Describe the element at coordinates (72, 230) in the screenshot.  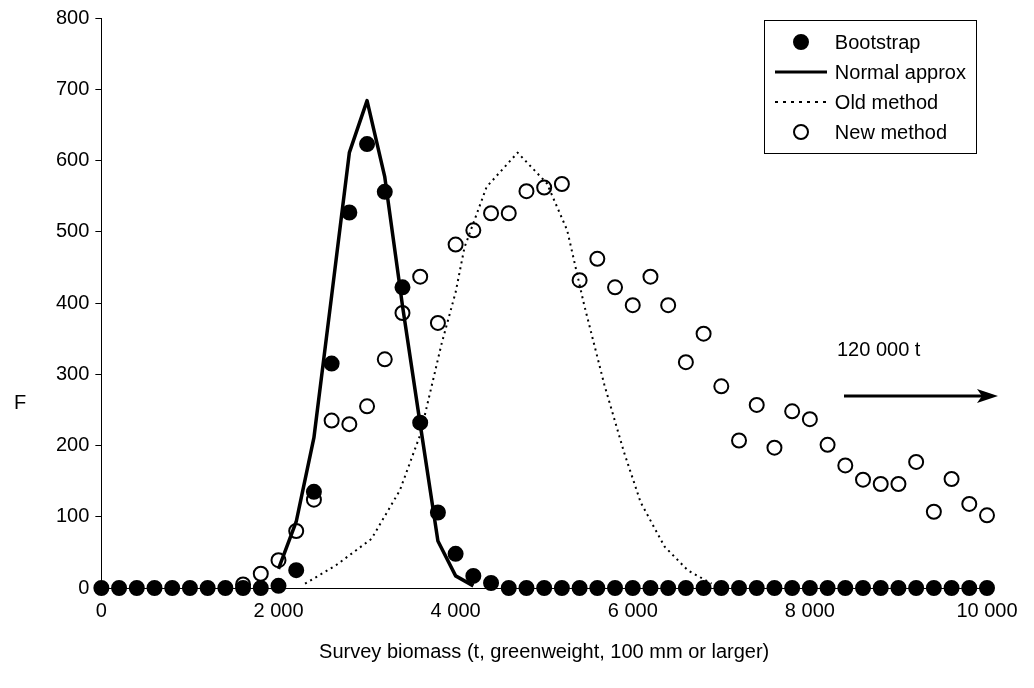
I see `y-tick-label: 500` at that location.